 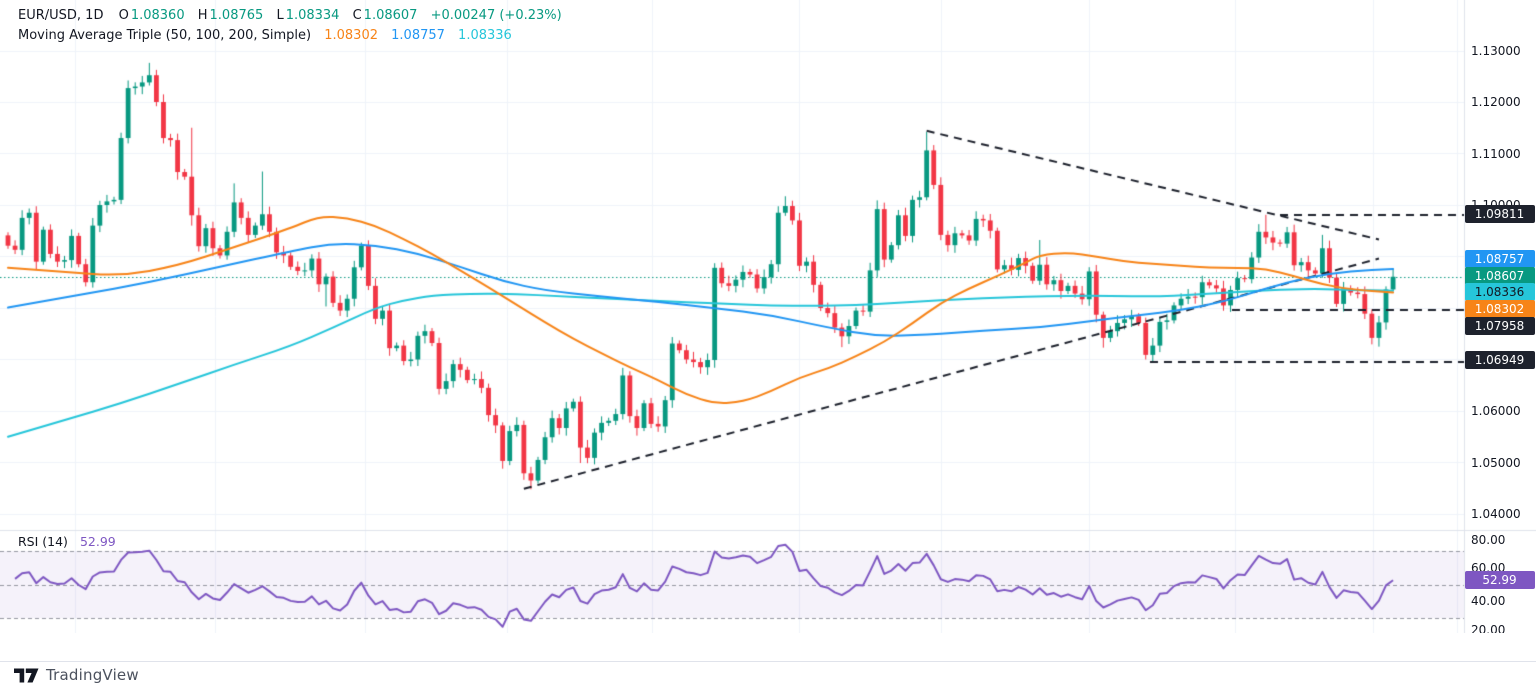 I want to click on price-badge: 52.99, so click(x=1499, y=580).